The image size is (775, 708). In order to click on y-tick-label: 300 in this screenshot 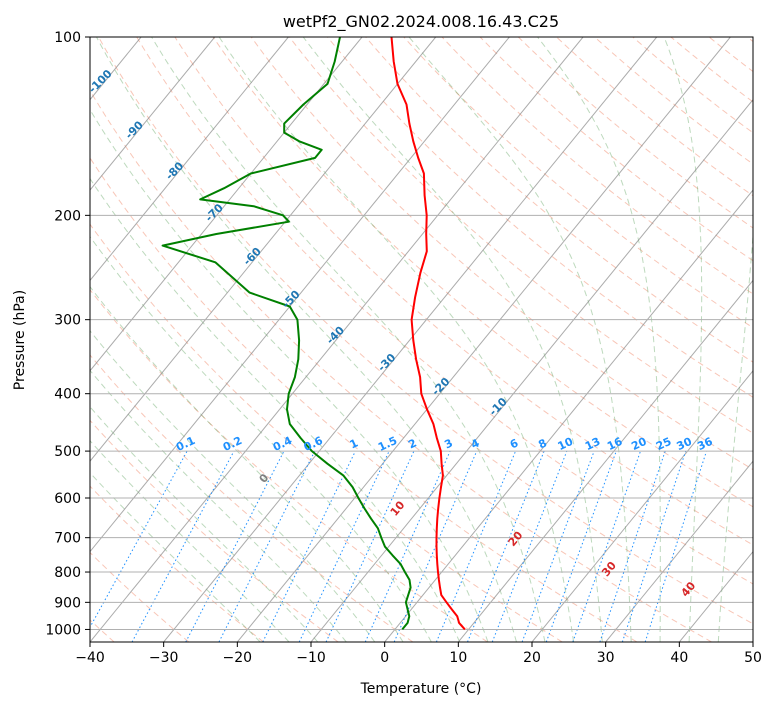, I will do `click(67, 321)`.